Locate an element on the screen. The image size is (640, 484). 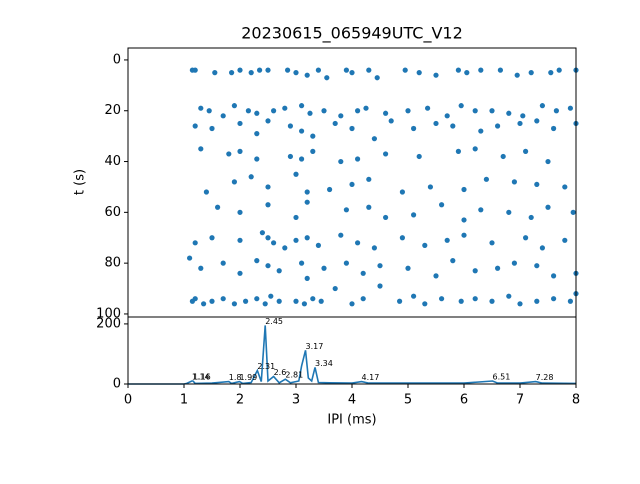
x-tick-label: 0 is located at coordinates (128, 400).